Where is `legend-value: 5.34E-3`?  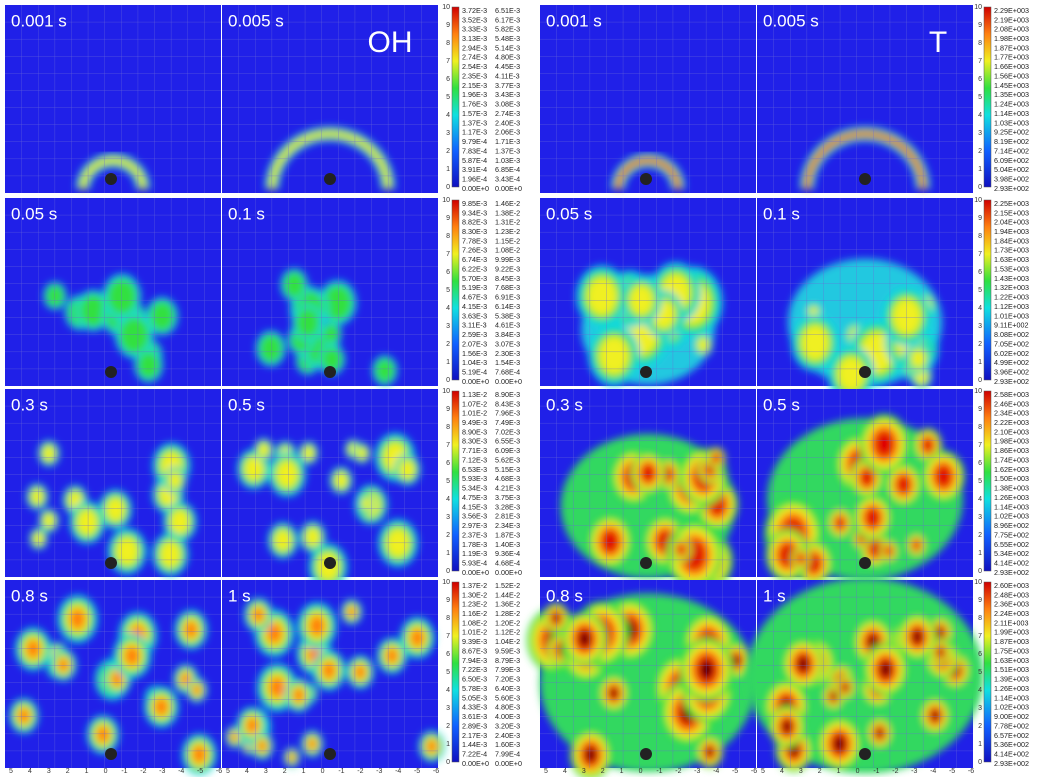 legend-value: 5.34E-3 is located at coordinates (474, 488).